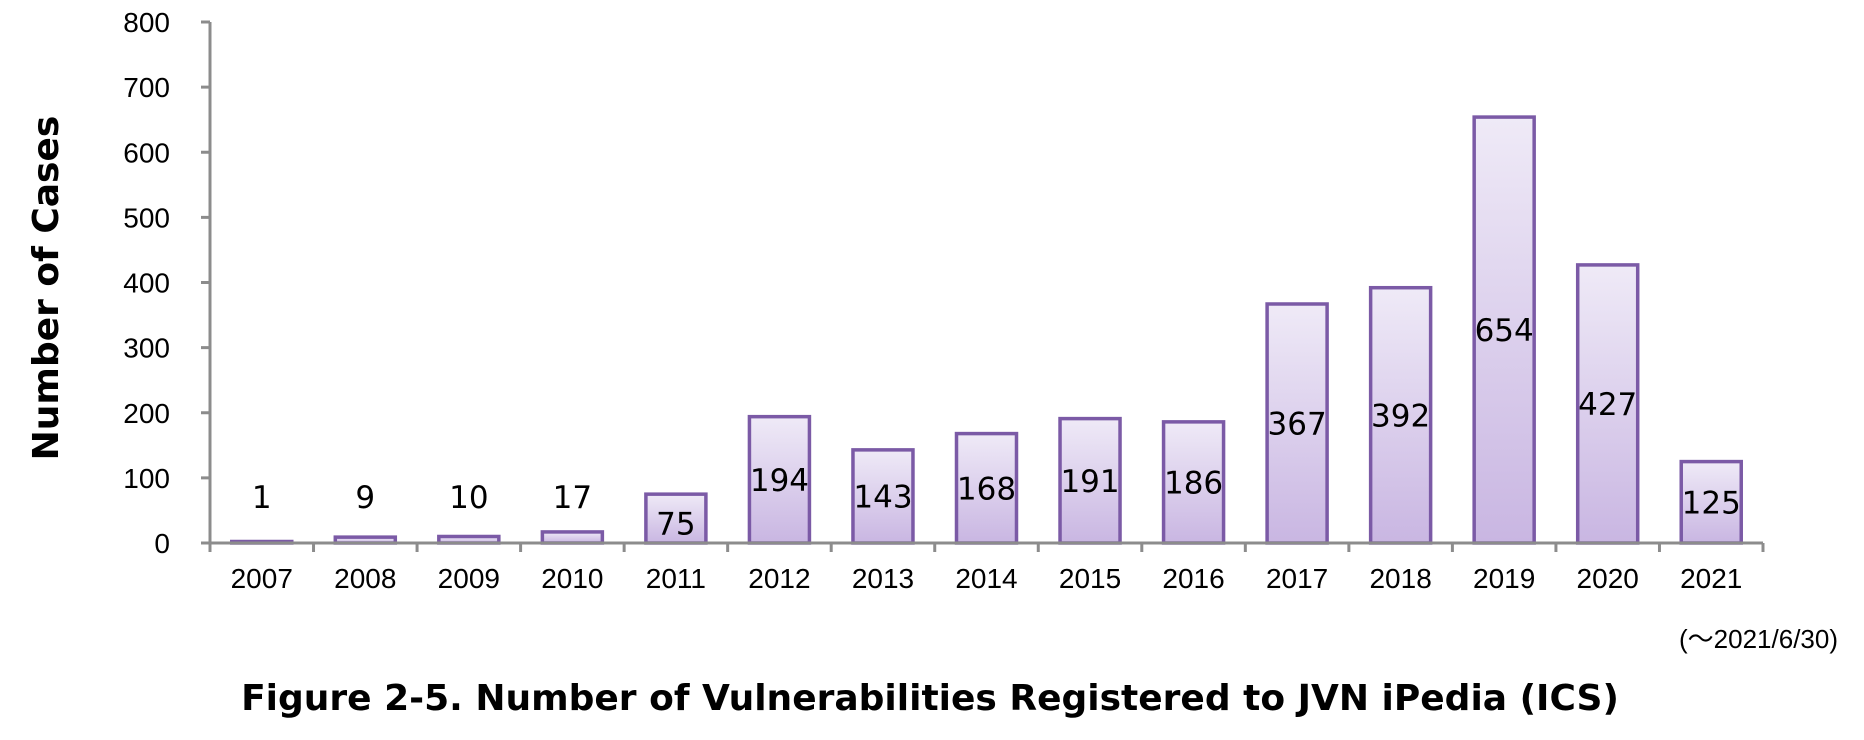 Image resolution: width=1864 pixels, height=740 pixels. I want to click on data-label: 17, so click(572, 498).